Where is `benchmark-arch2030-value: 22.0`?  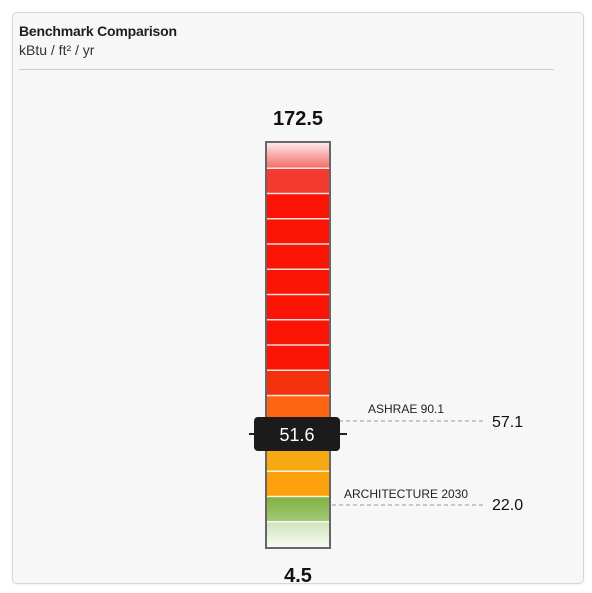
benchmark-arch2030-value: 22.0 is located at coordinates (507, 505).